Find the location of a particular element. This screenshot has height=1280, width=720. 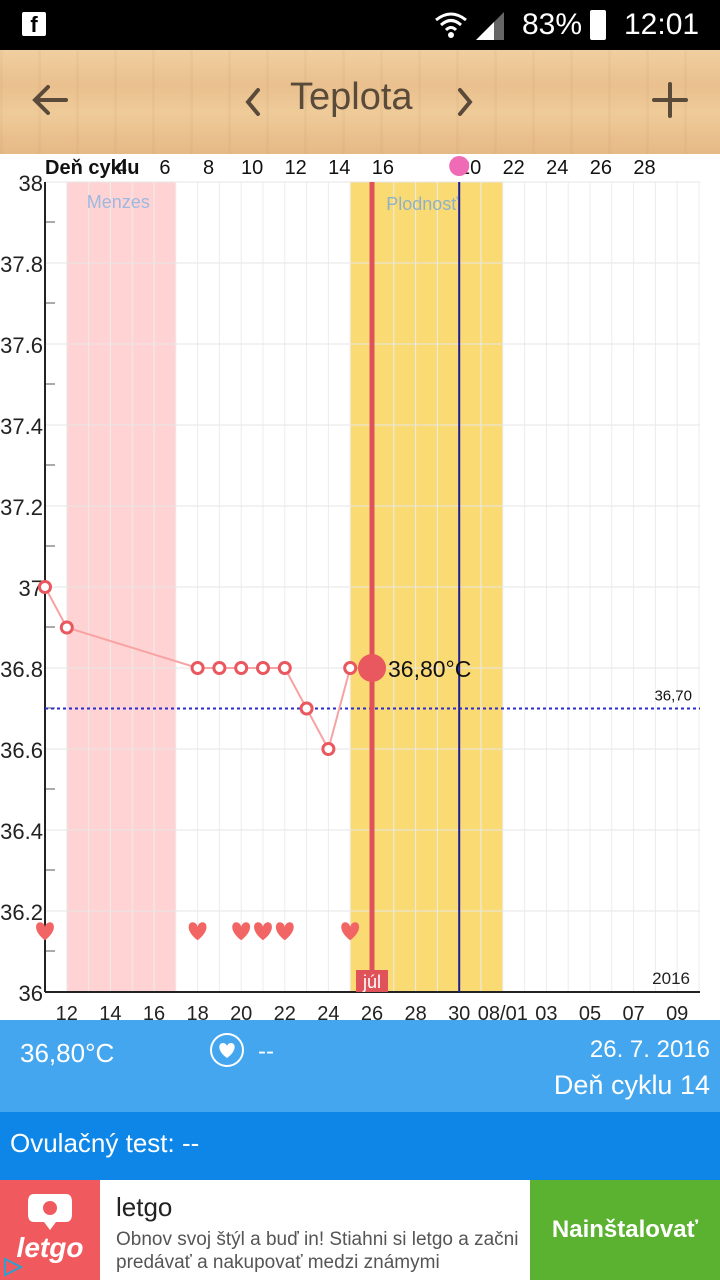

letgo-logo: letgo is located at coordinates (50, 1230).